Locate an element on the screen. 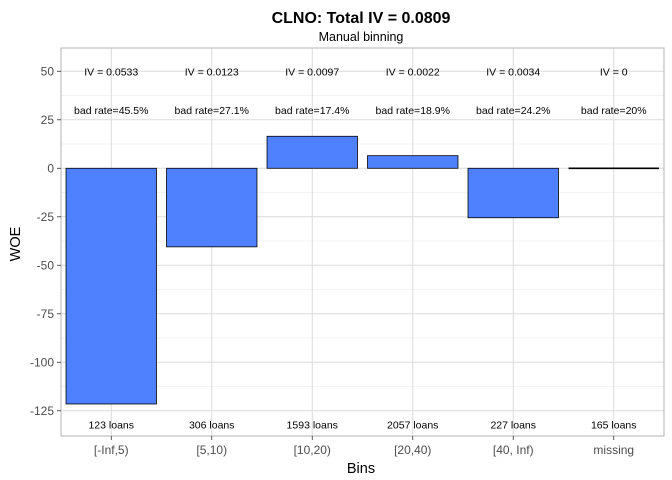  loan-count-label: 2057 loans is located at coordinates (412, 425).